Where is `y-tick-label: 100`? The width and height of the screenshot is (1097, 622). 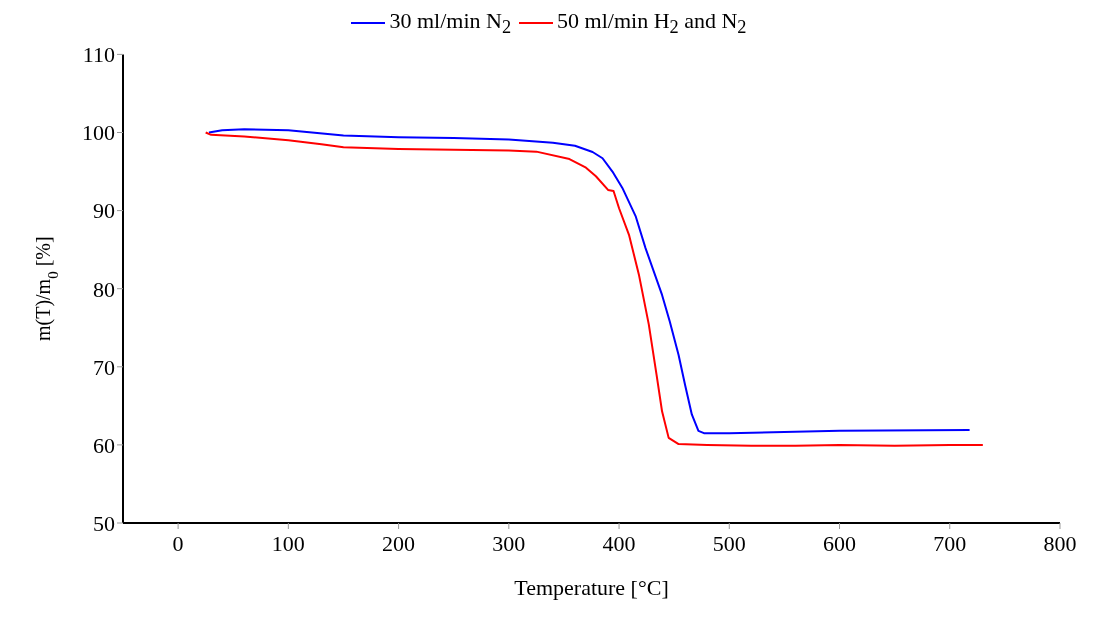 y-tick-label: 100 is located at coordinates (98, 133).